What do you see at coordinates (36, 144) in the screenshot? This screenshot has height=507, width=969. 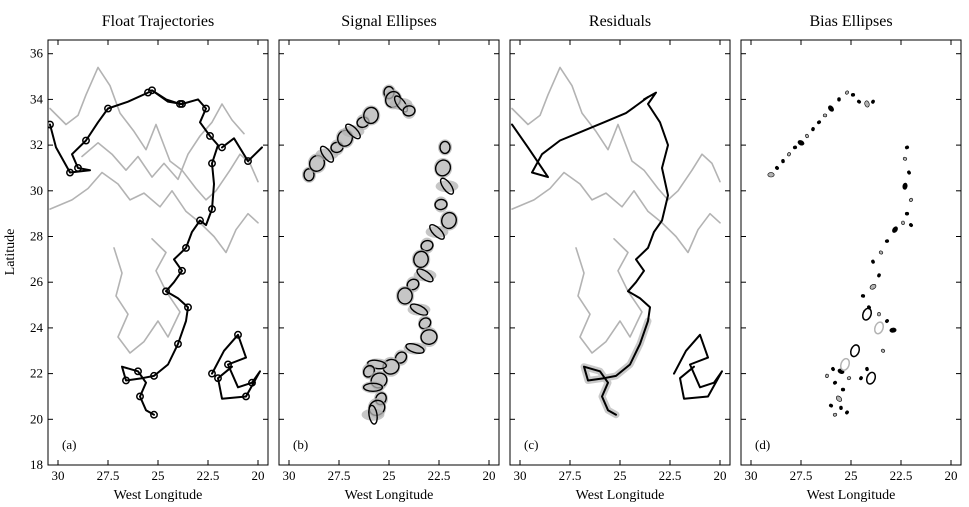 I see `y-tick-label: 32` at bounding box center [36, 144].